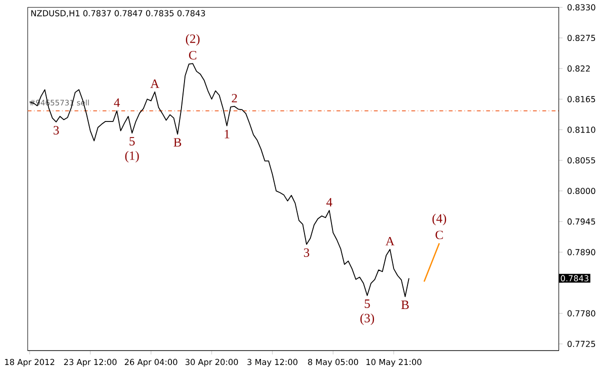 This screenshot has width=600, height=371. What do you see at coordinates (582, 99) in the screenshot?
I see `y-tick-label: 0.8165` at bounding box center [582, 99].